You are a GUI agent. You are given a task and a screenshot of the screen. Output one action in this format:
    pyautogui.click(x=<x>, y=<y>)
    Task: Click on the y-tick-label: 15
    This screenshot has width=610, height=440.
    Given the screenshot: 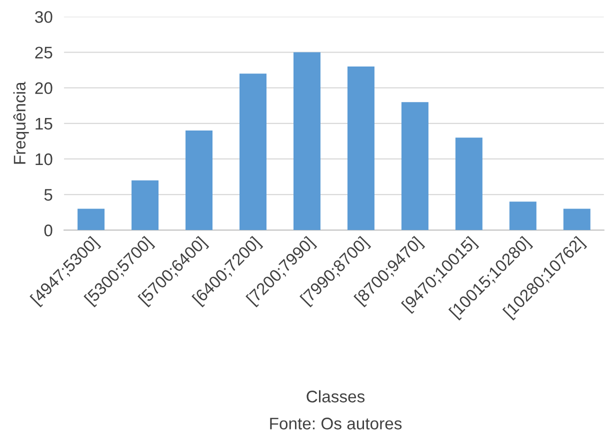 What is the action you would take?
    pyautogui.click(x=44, y=124)
    